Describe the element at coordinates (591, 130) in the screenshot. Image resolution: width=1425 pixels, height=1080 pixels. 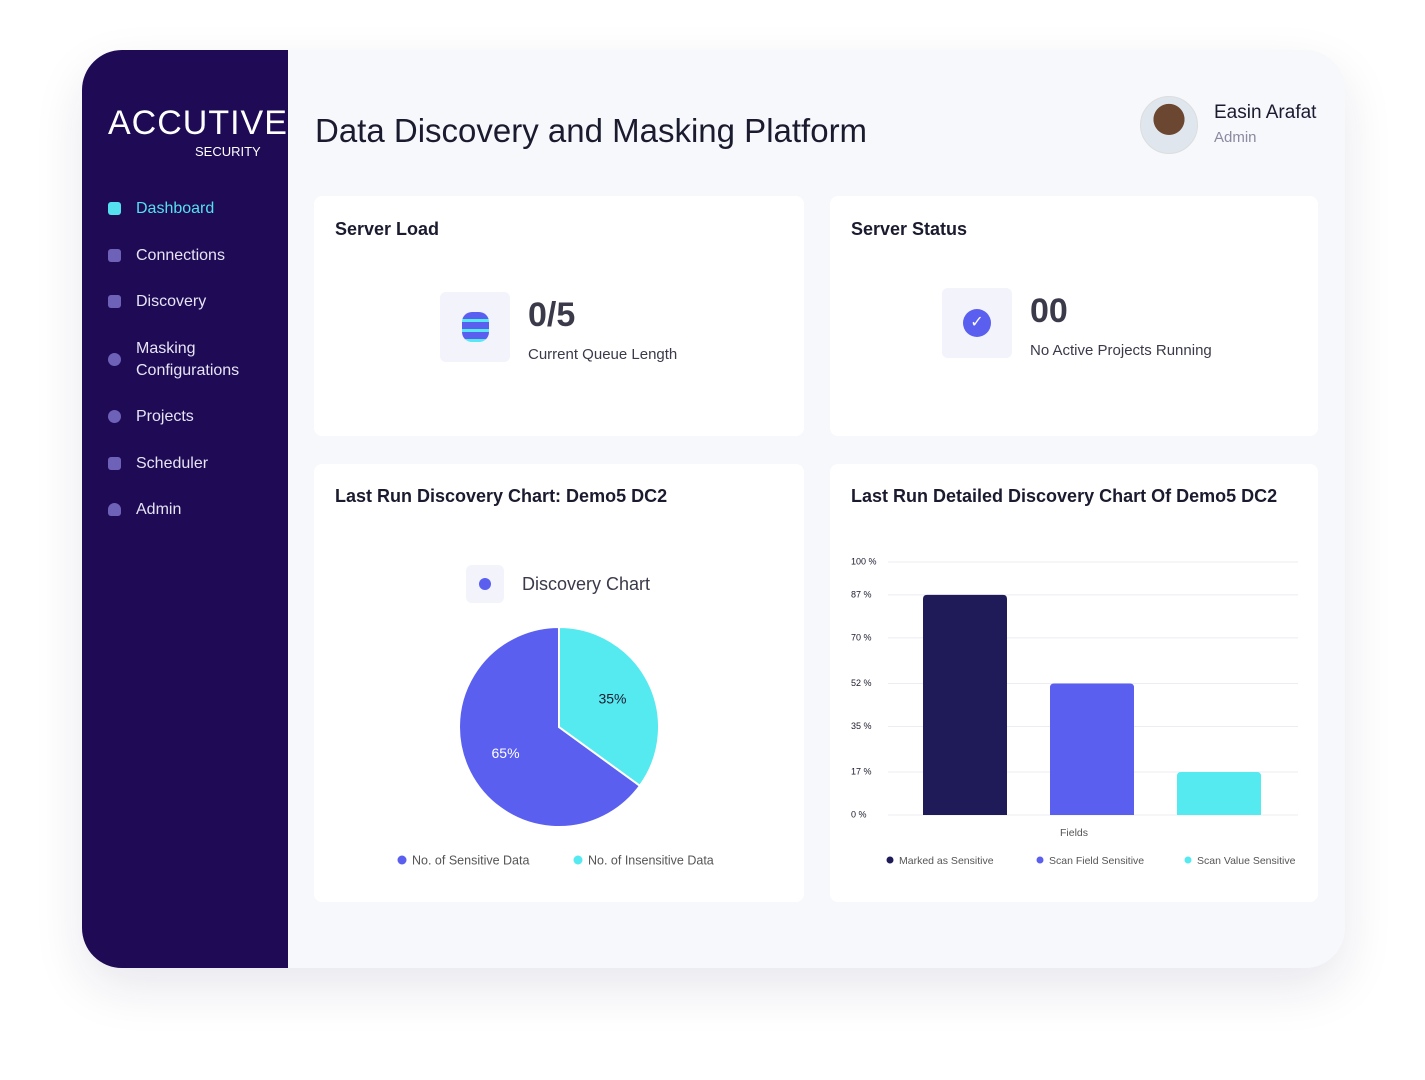
I see `page-title: Data Discovery and Masking Platform` at that location.